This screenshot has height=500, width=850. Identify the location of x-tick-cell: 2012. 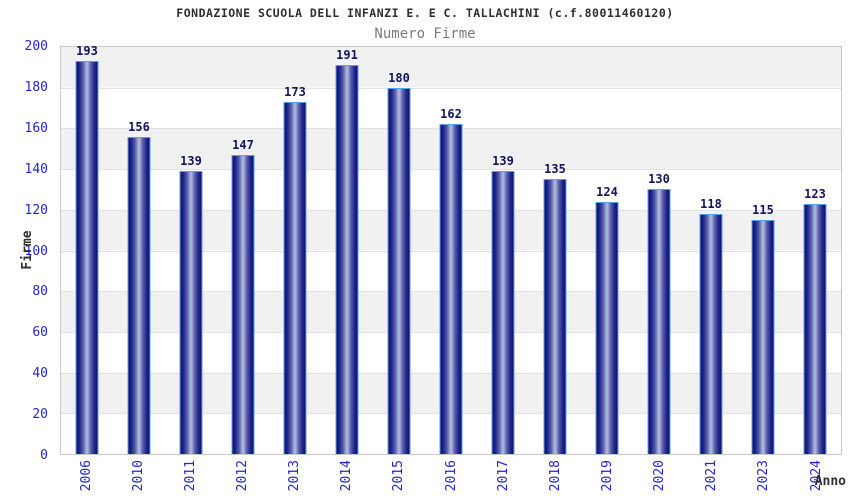
(242, 475).